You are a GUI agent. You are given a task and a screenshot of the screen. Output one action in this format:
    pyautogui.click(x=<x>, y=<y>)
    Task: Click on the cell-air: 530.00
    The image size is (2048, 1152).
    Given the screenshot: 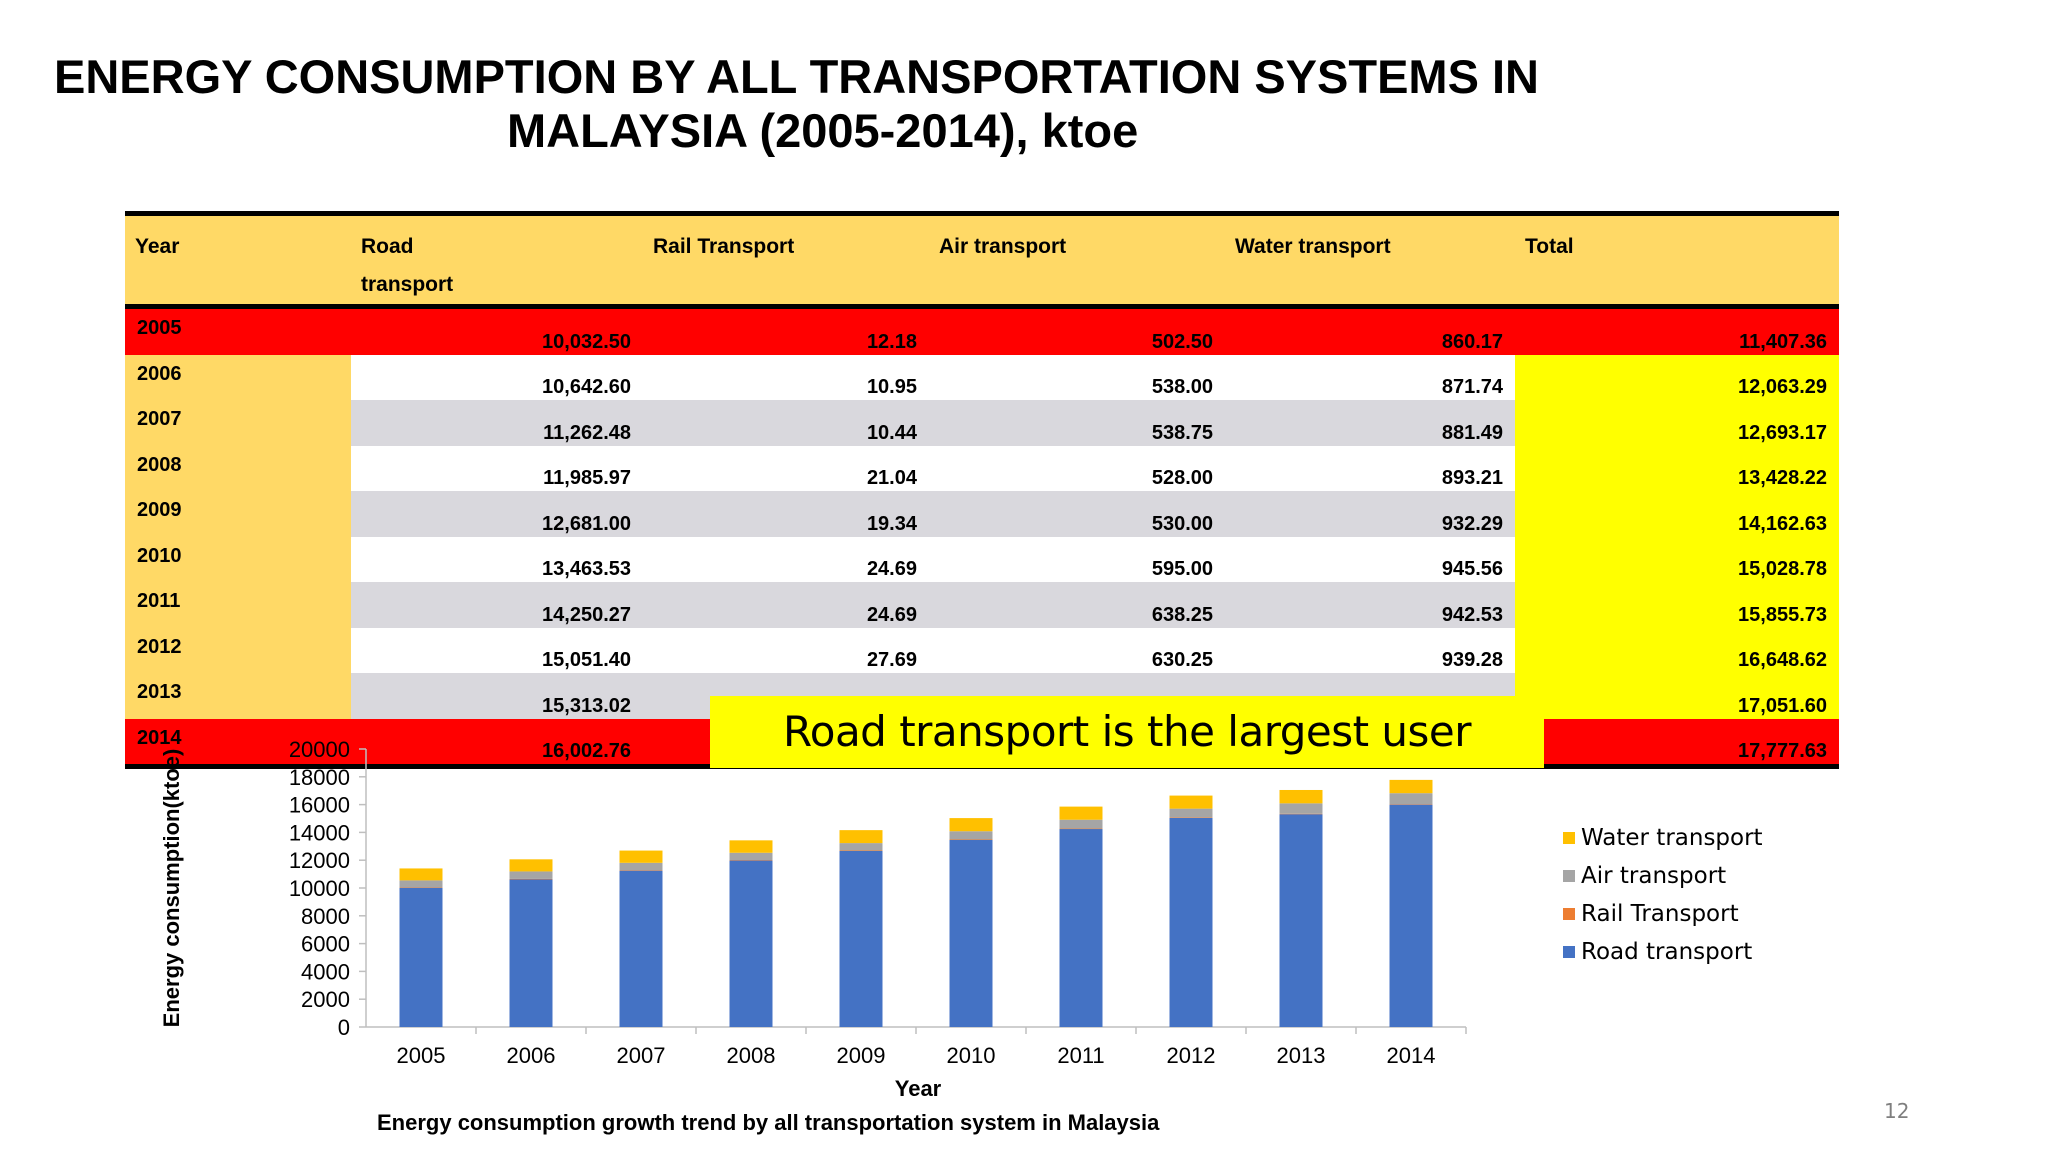 What is the action you would take?
    pyautogui.click(x=1077, y=514)
    